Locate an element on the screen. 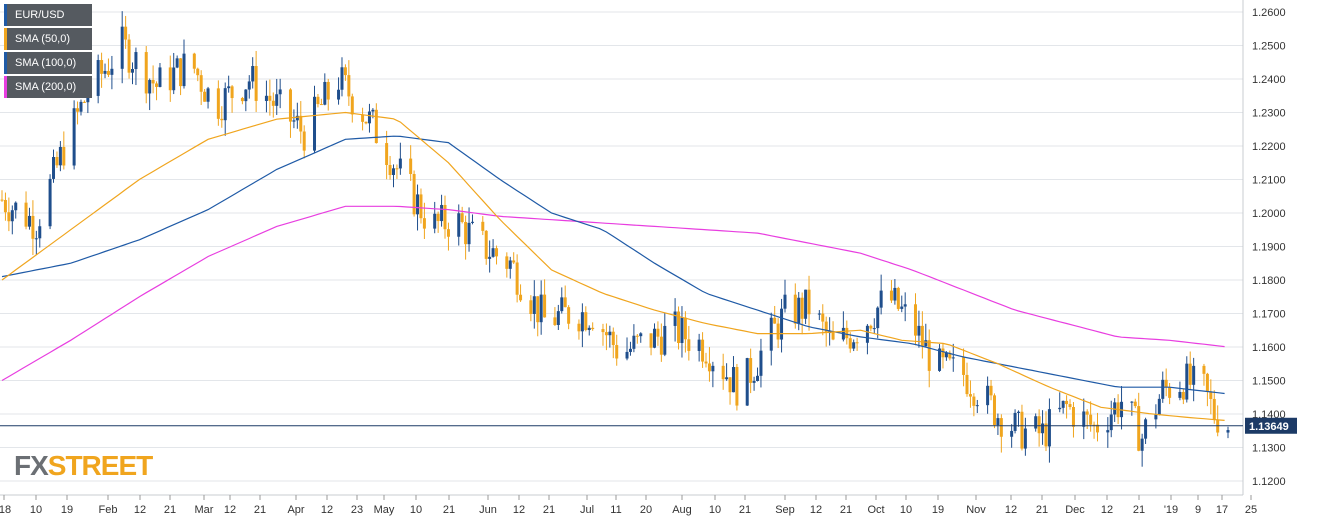 This screenshot has height=524, width=1326. x-tick-label: '18 is located at coordinates (5, 510).